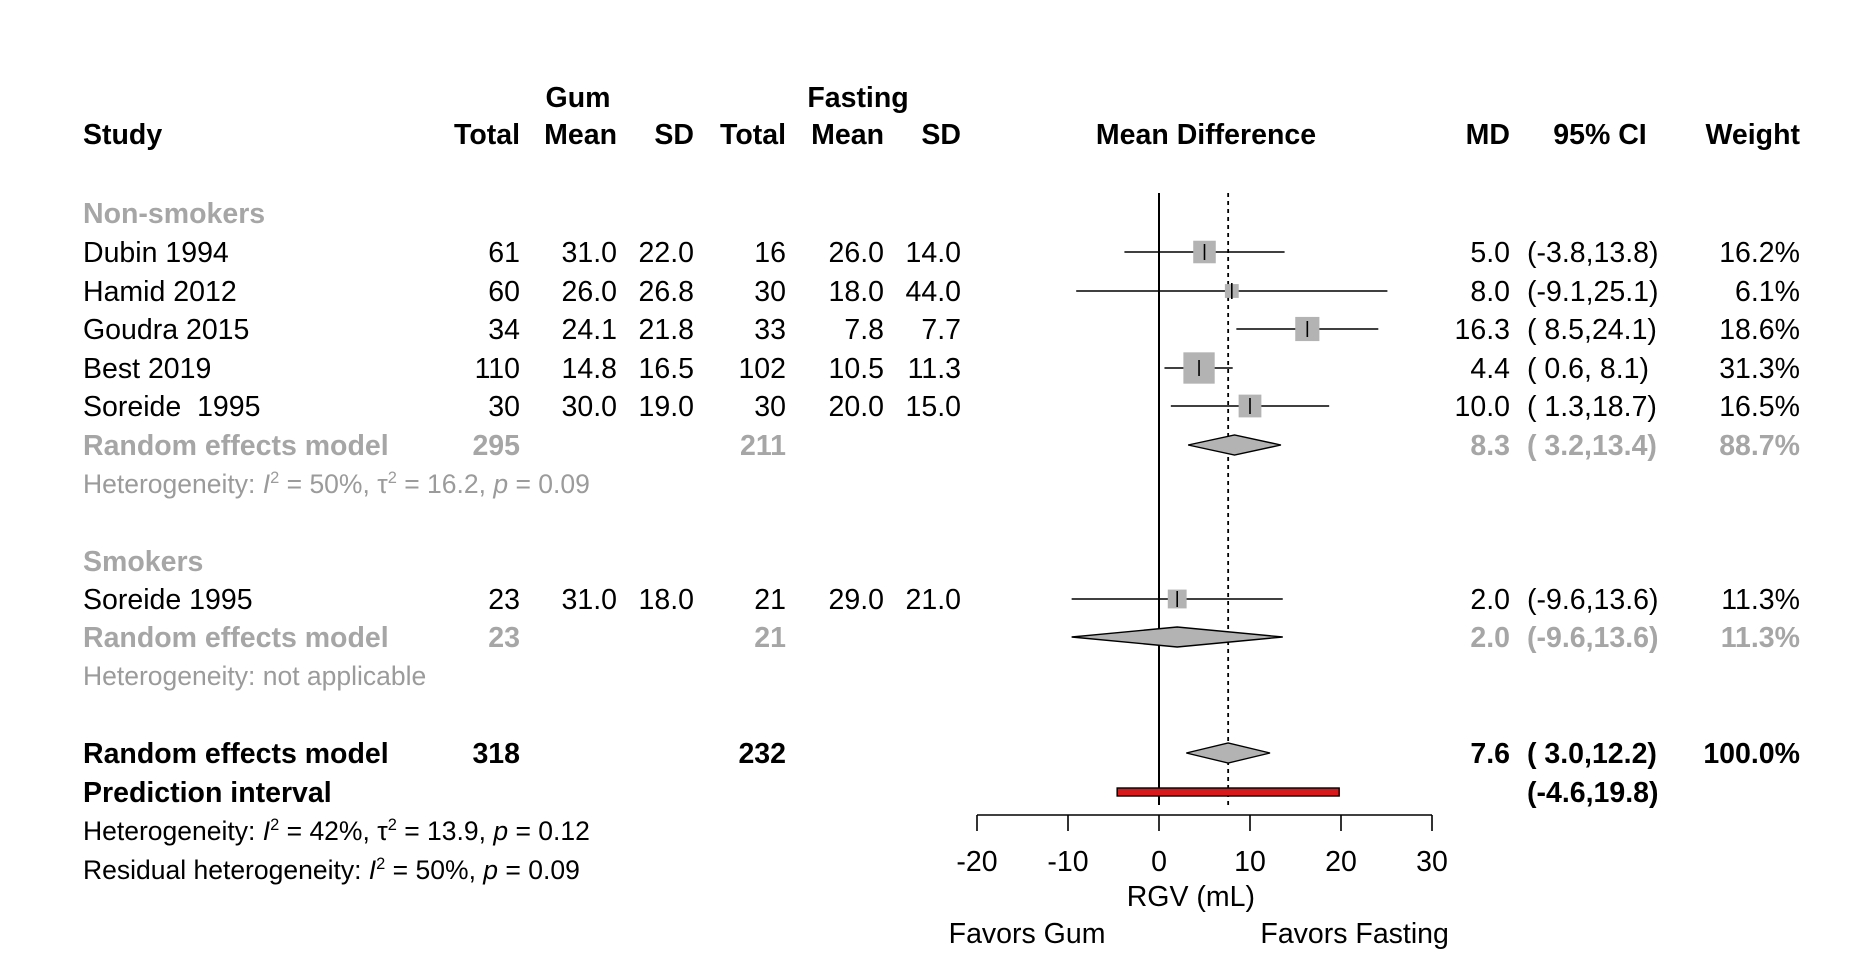 This screenshot has height=960, width=1872. Describe the element at coordinates (858, 98) in the screenshot. I see `header-fasting: Fasting` at that location.